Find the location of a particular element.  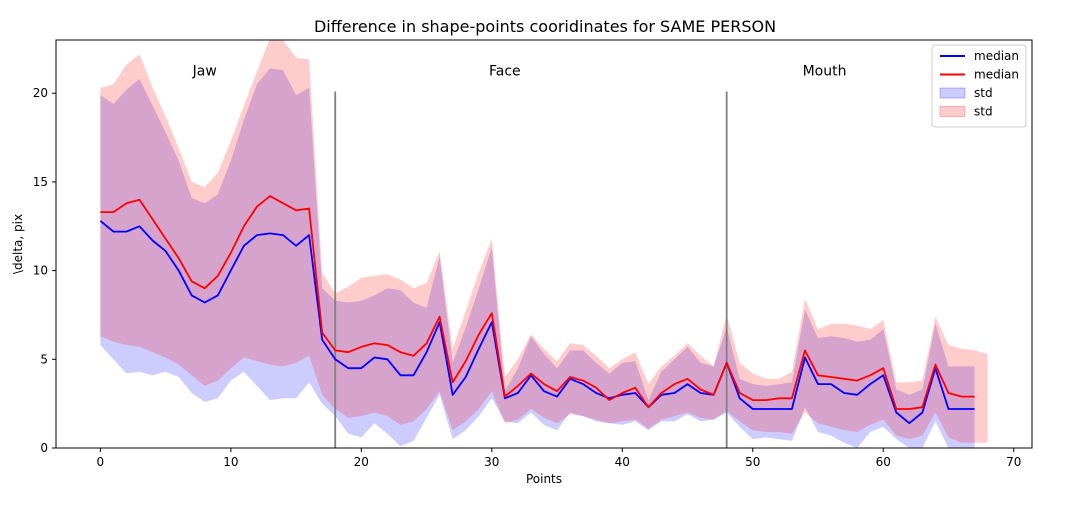

y-tick-label-4: 20 is located at coordinates (40, 93).